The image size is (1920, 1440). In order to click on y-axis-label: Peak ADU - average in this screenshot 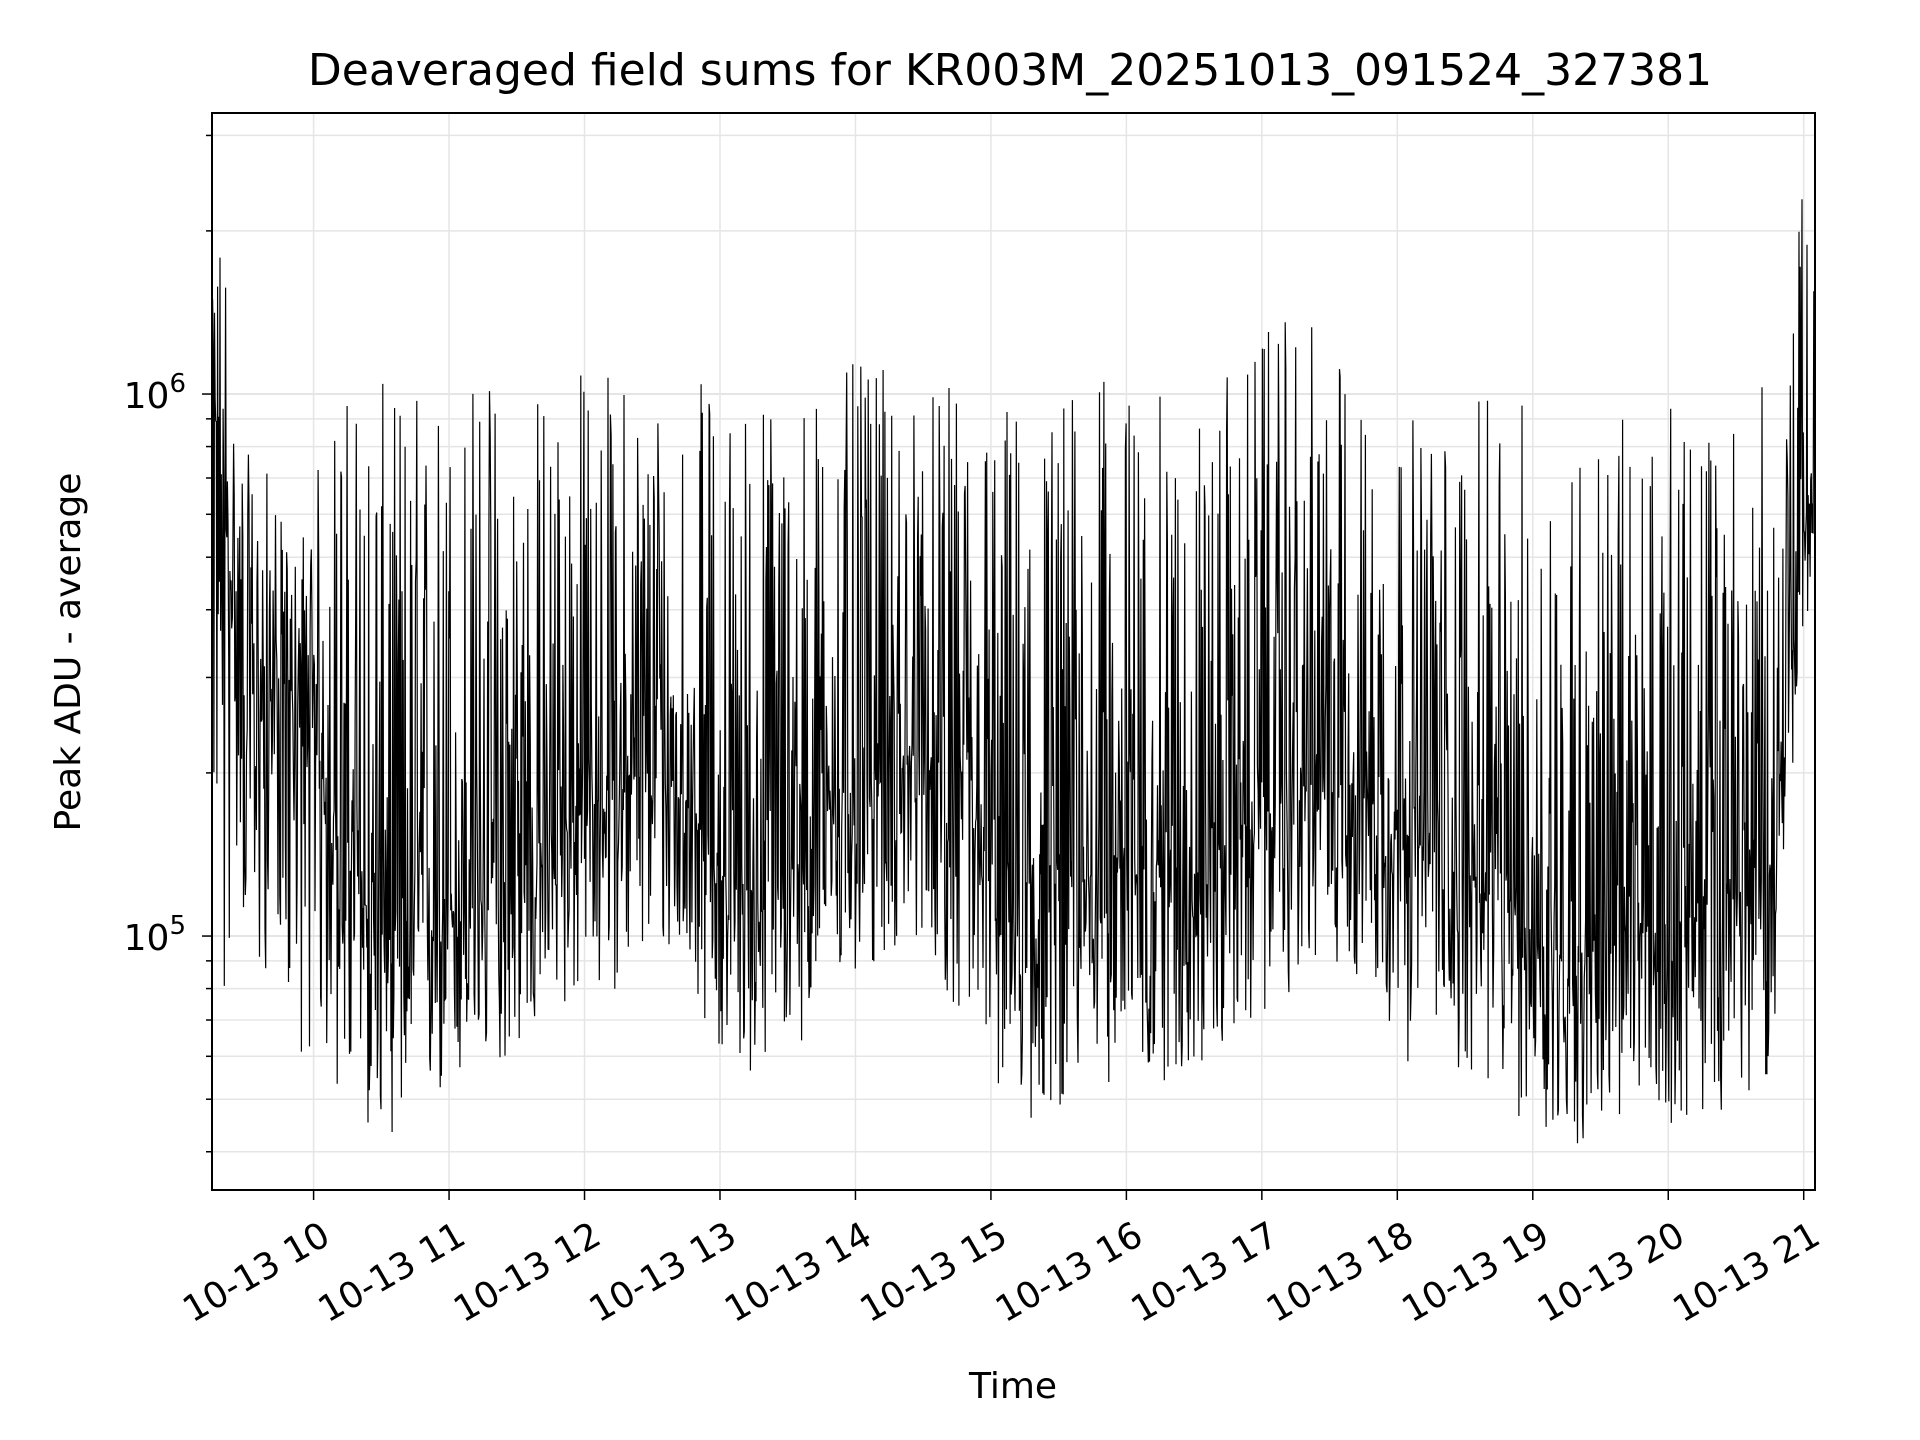, I will do `click(68, 652)`.